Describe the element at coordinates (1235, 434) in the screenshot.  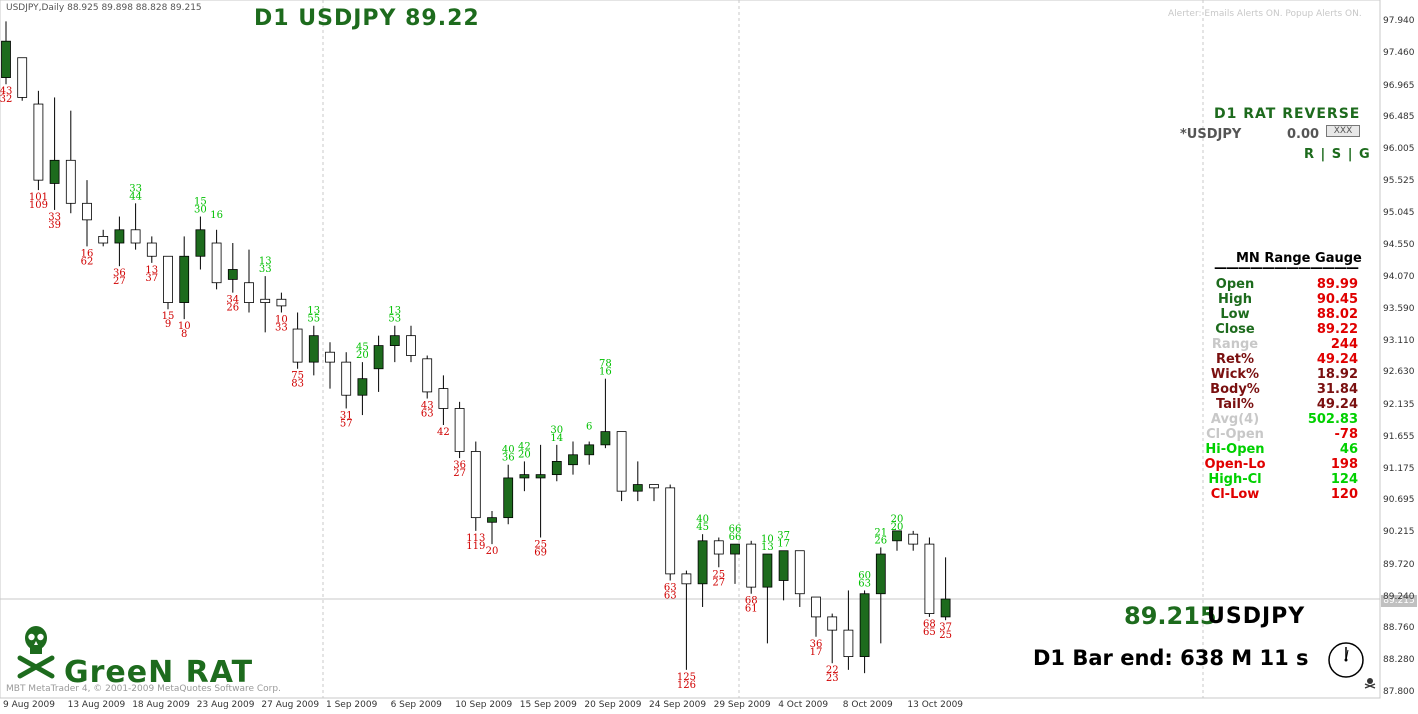
I see `gauge-label: Cl-Open` at that location.